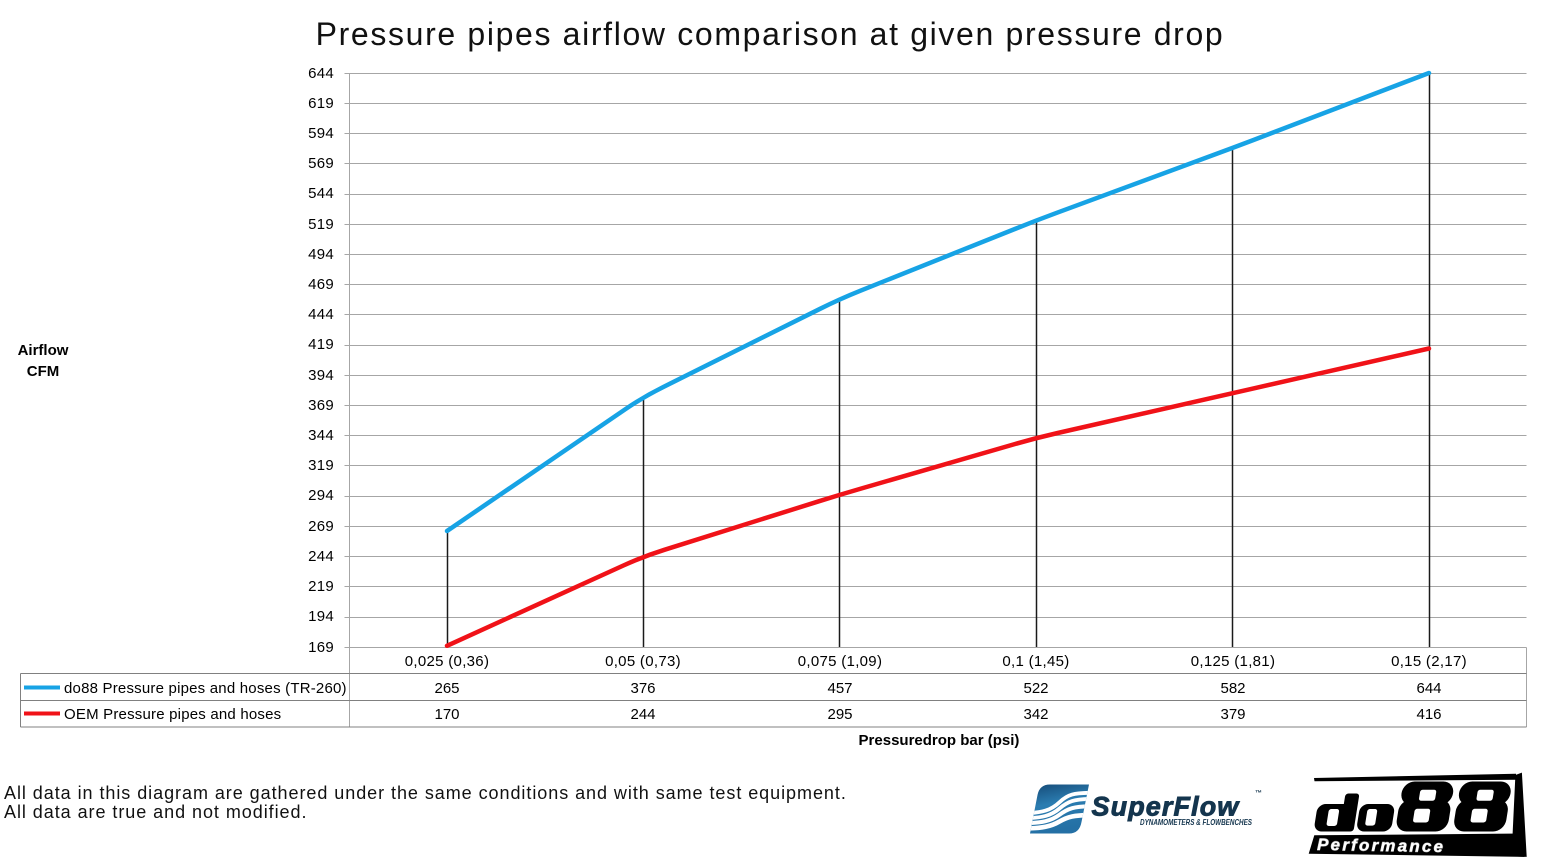  I want to click on svg-text: DYNAMOMETERS & FLOWBENCHES, so click(1196, 822).